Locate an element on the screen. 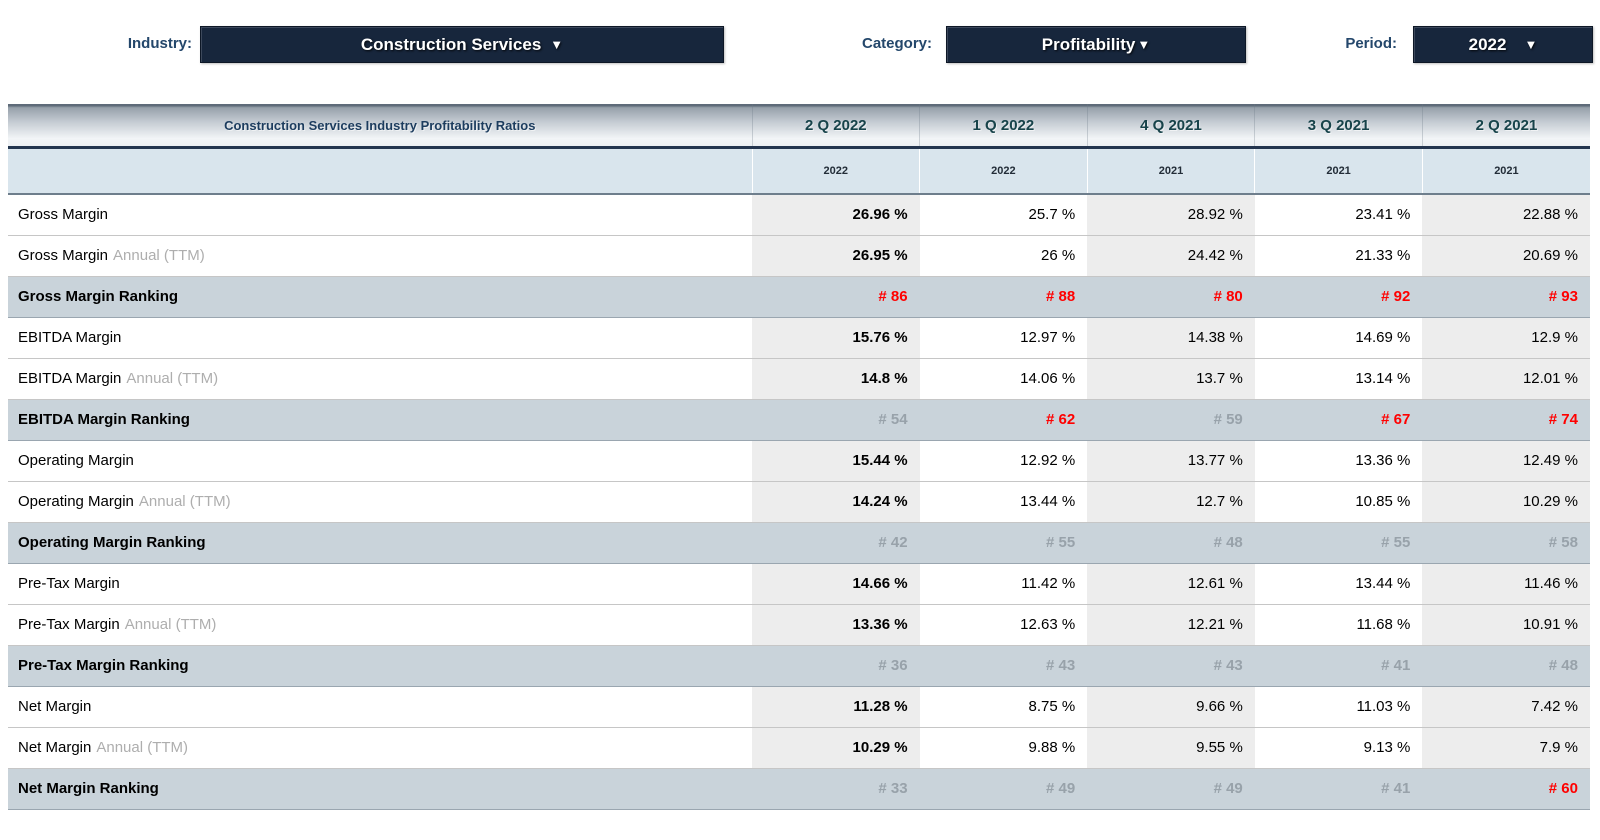  metric-value: 28.92 % is located at coordinates (1171, 215).